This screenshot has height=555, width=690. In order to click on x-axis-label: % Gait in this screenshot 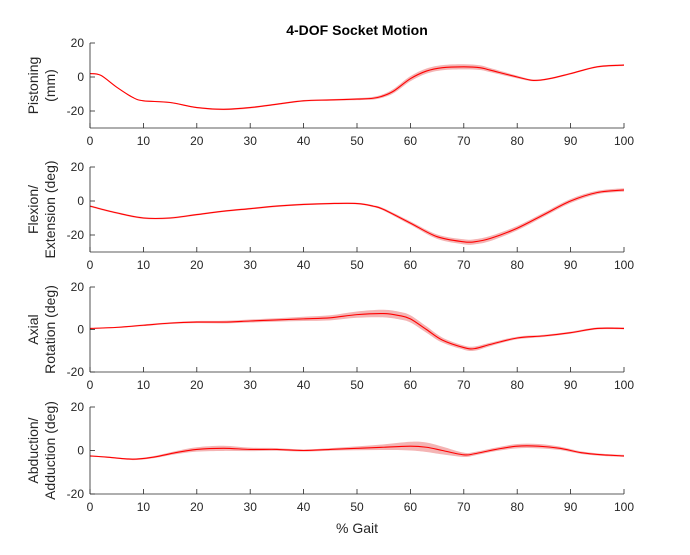, I will do `click(357, 528)`.